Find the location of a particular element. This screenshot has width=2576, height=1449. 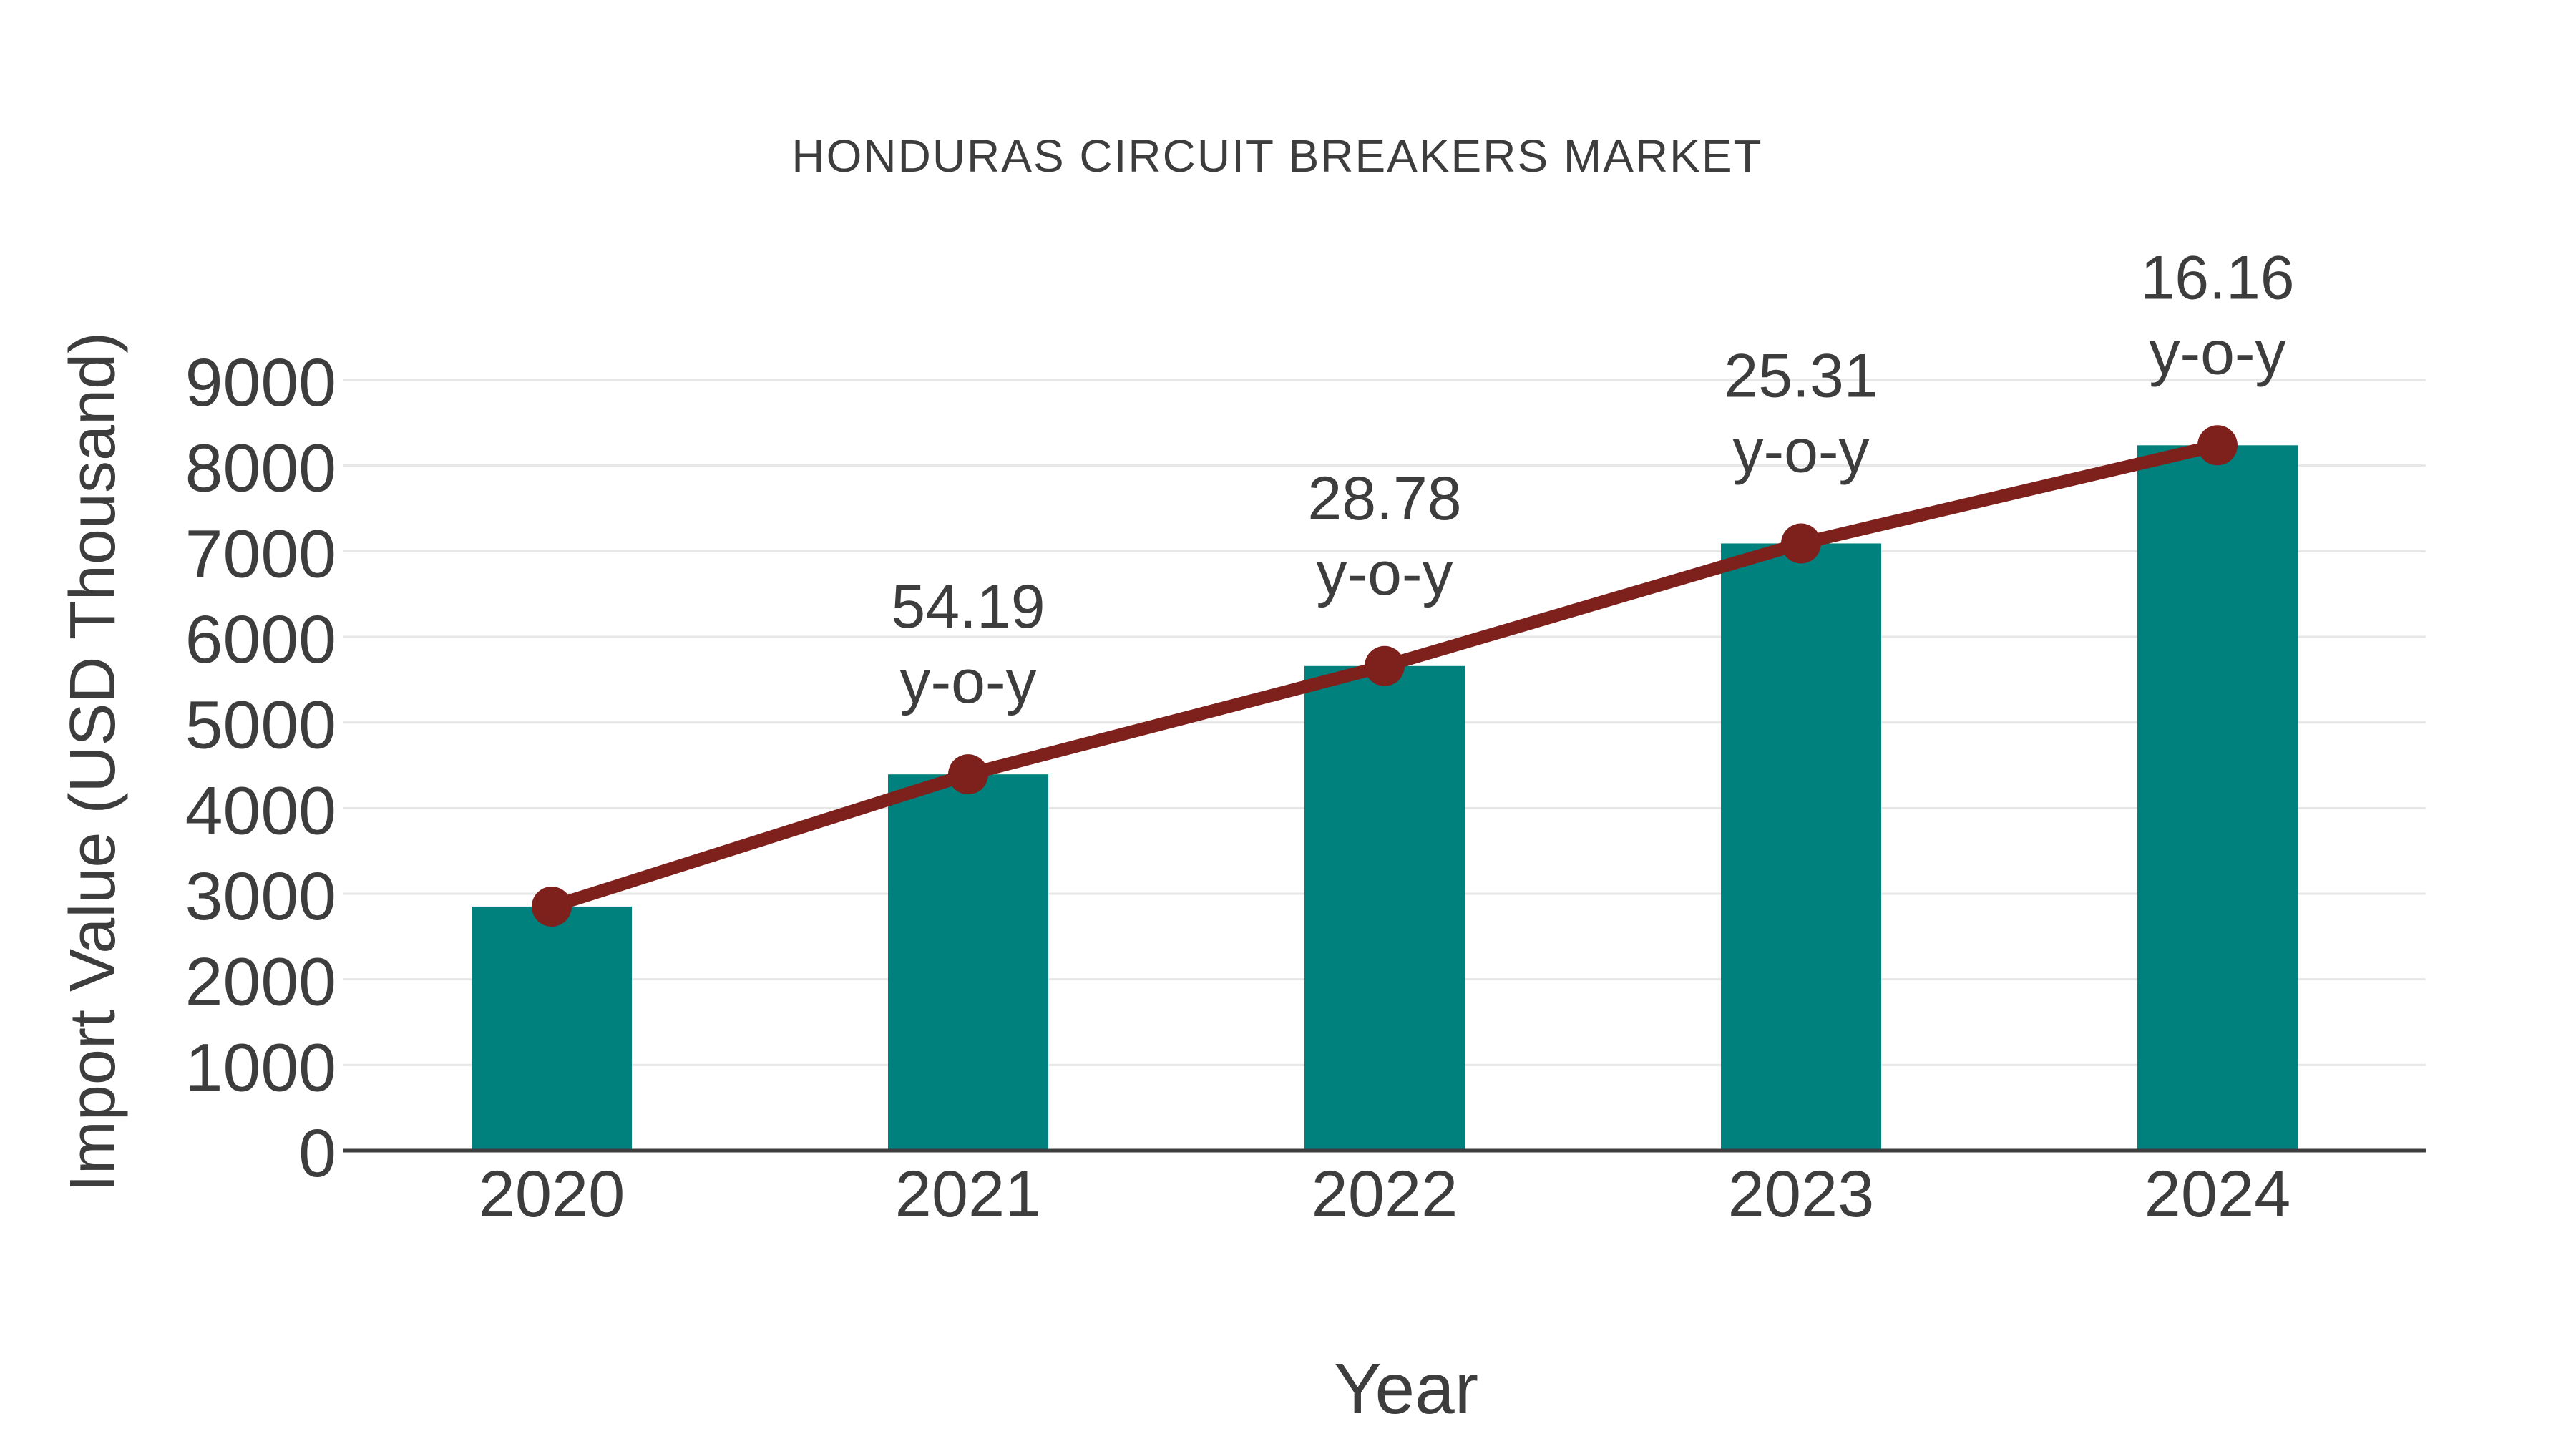

y-tick-label: 1000 is located at coordinates (260, 1068).